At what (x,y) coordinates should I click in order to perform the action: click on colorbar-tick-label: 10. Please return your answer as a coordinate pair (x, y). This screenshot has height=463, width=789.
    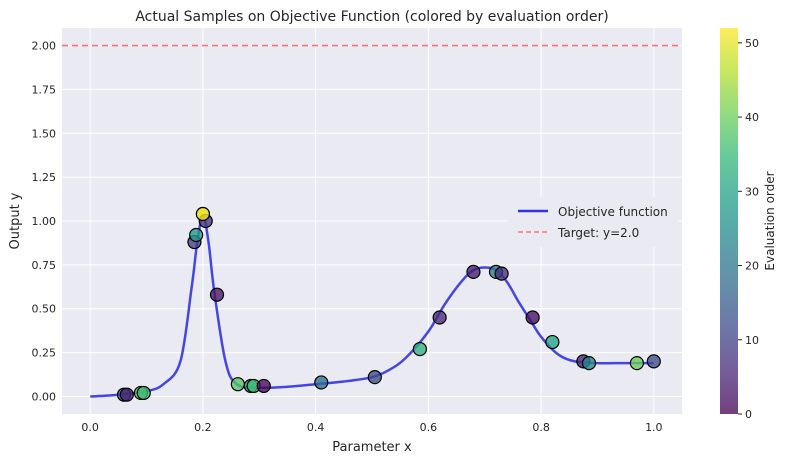
    Looking at the image, I should click on (752, 340).